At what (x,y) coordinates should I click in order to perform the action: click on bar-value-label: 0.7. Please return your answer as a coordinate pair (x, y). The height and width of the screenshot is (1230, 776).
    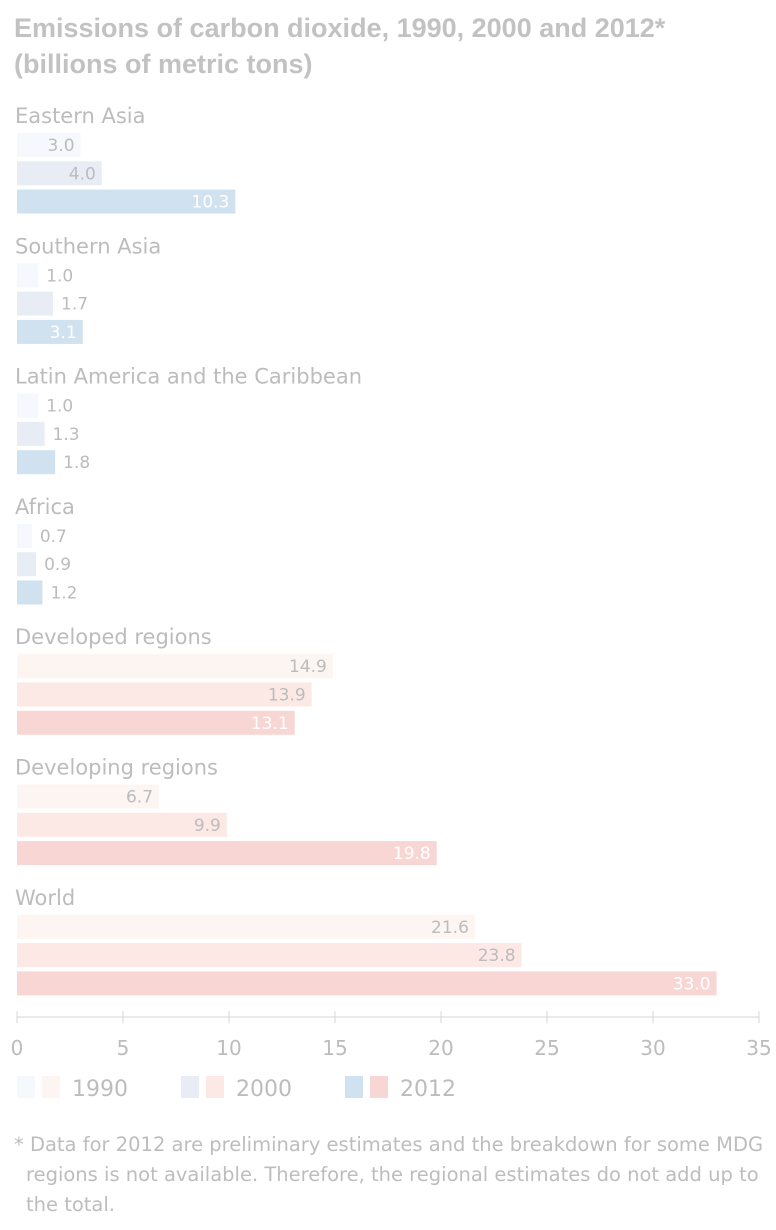
    Looking at the image, I should click on (53, 537).